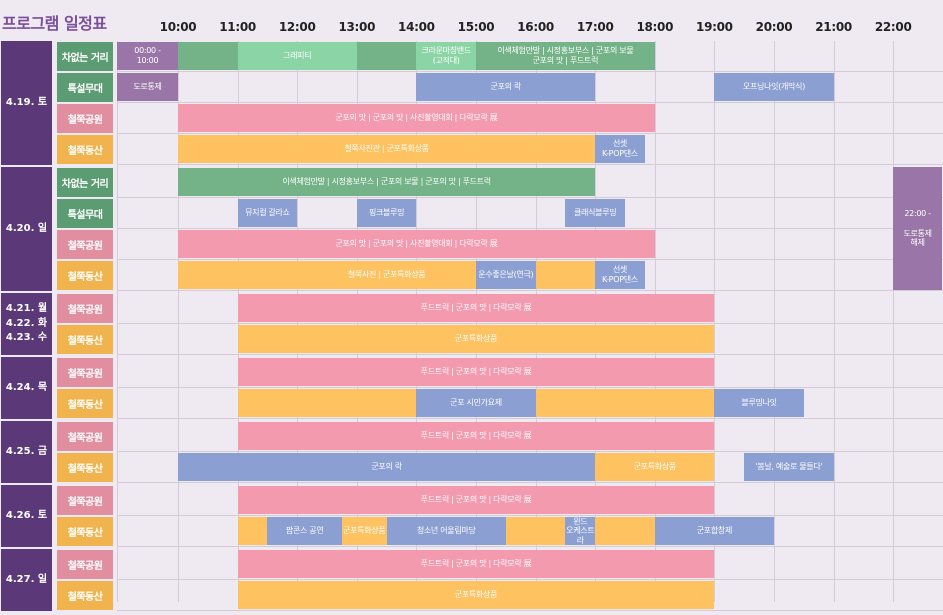 This screenshot has width=943, height=615. Describe the element at coordinates (759, 403) in the screenshot. I see `event-block: 블루밍나잇` at that location.